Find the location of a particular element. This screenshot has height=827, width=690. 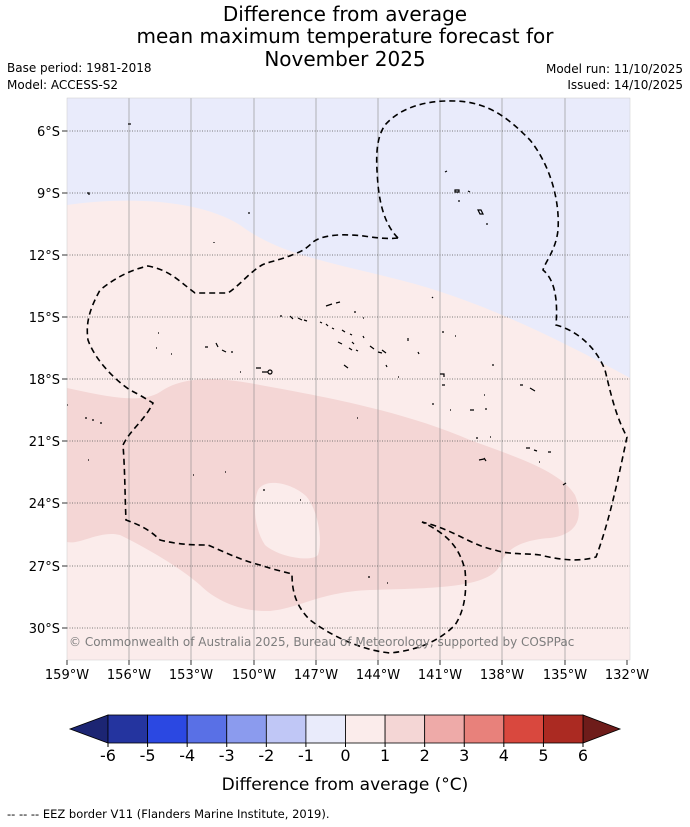

title-line-2: mean maximum temperature forecast for is located at coordinates (345, 36).